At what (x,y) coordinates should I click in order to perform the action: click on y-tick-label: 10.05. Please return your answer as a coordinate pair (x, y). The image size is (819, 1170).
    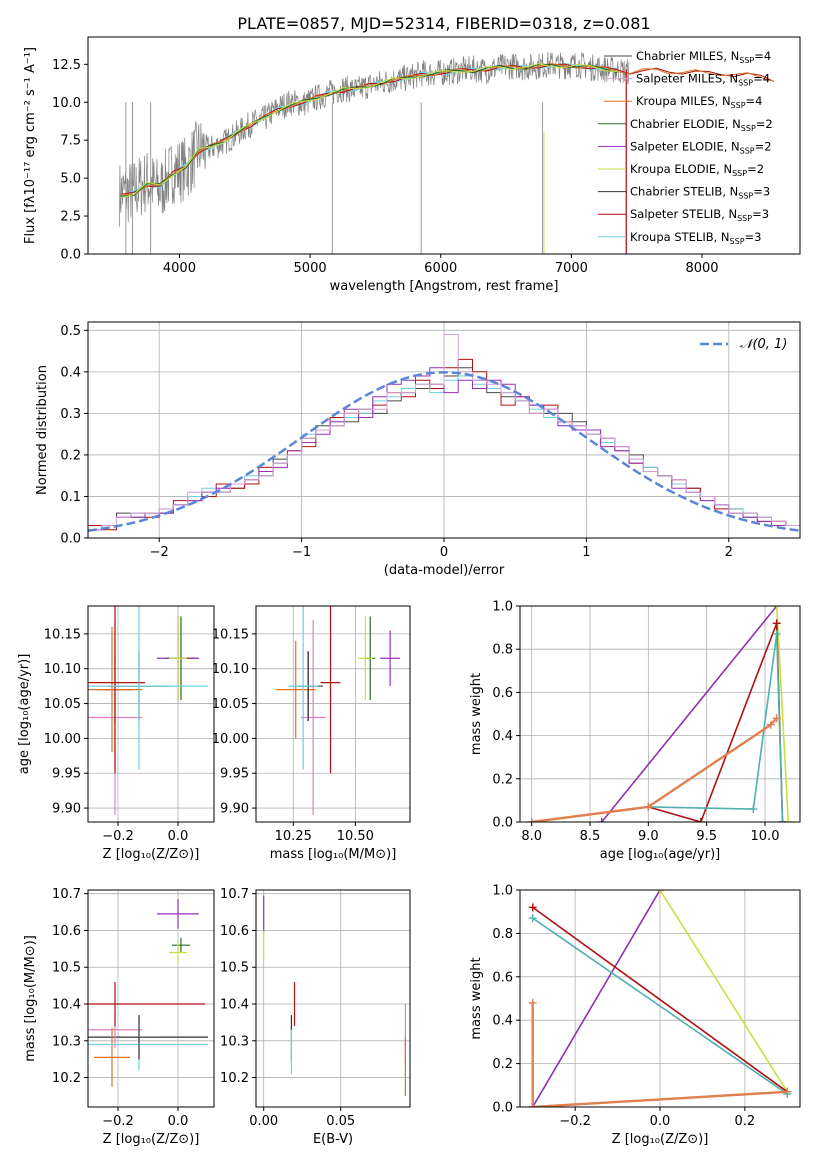
    Looking at the image, I should click on (230, 704).